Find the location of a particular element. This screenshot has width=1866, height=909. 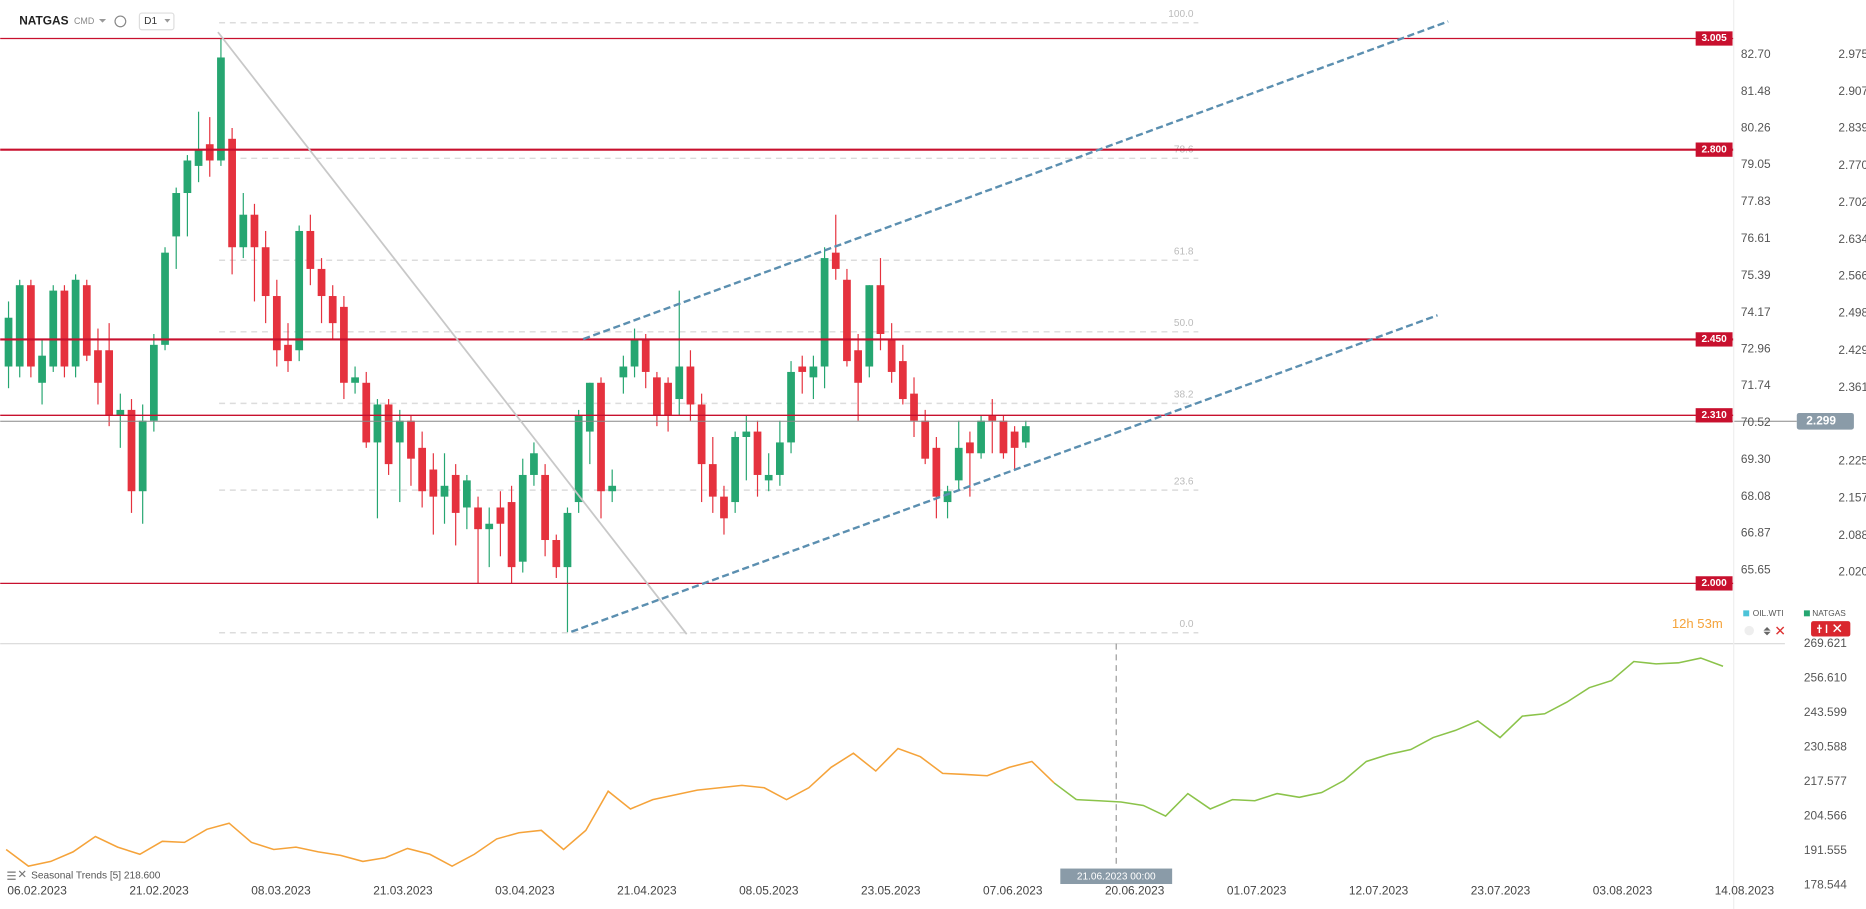

fib-label: 61.8 is located at coordinates (1184, 252).